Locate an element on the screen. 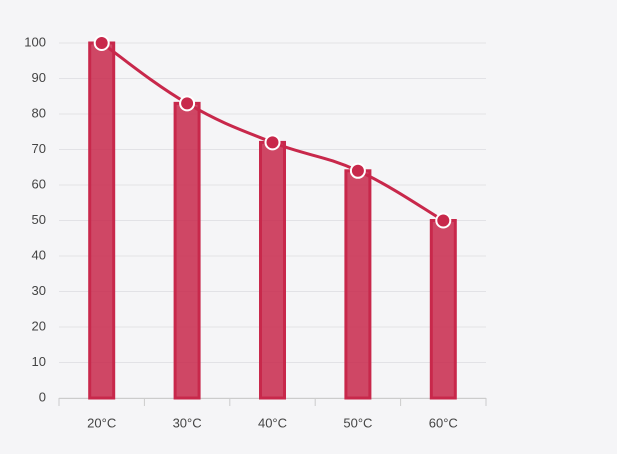 This screenshot has height=454, width=617. x-tick-label: 30°C is located at coordinates (187, 422).